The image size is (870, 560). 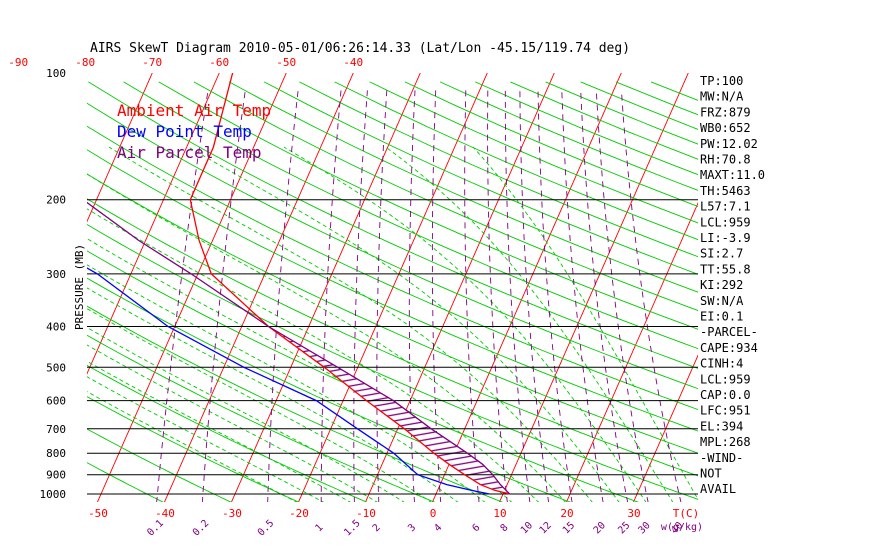 I want to click on index-value: TH:5463, so click(x=725, y=191).